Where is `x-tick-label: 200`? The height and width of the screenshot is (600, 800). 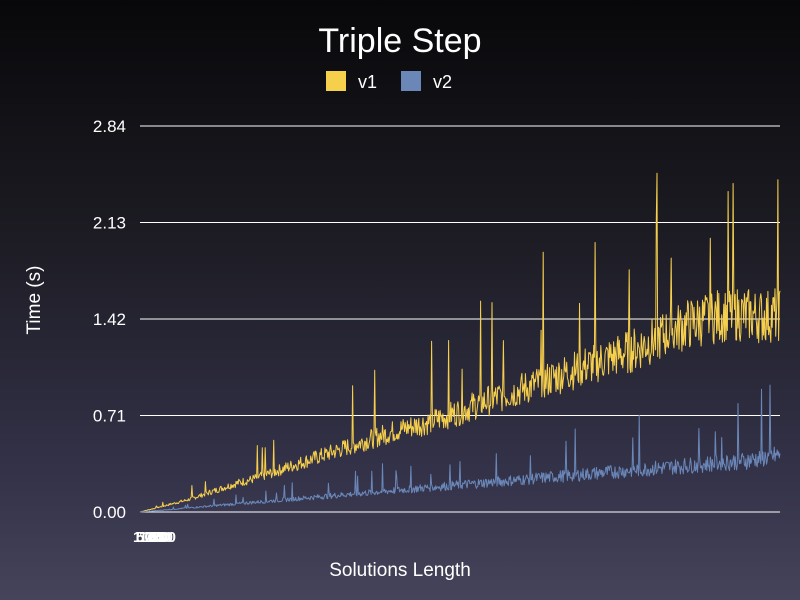
x-tick-label: 200 is located at coordinates (157, 537).